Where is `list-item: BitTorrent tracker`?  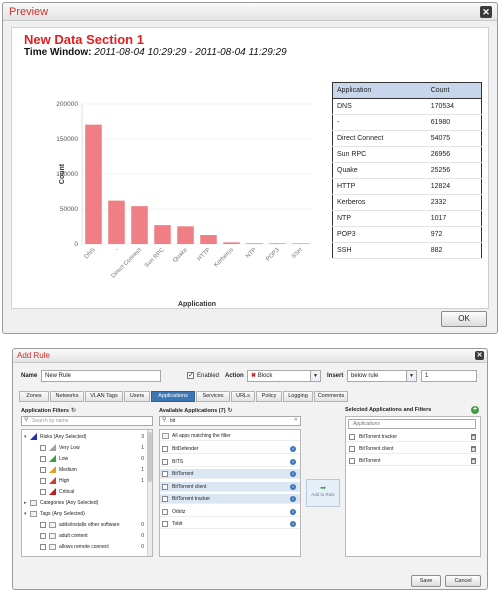
list-item: BitTorrent tracker is located at coordinates (413, 437).